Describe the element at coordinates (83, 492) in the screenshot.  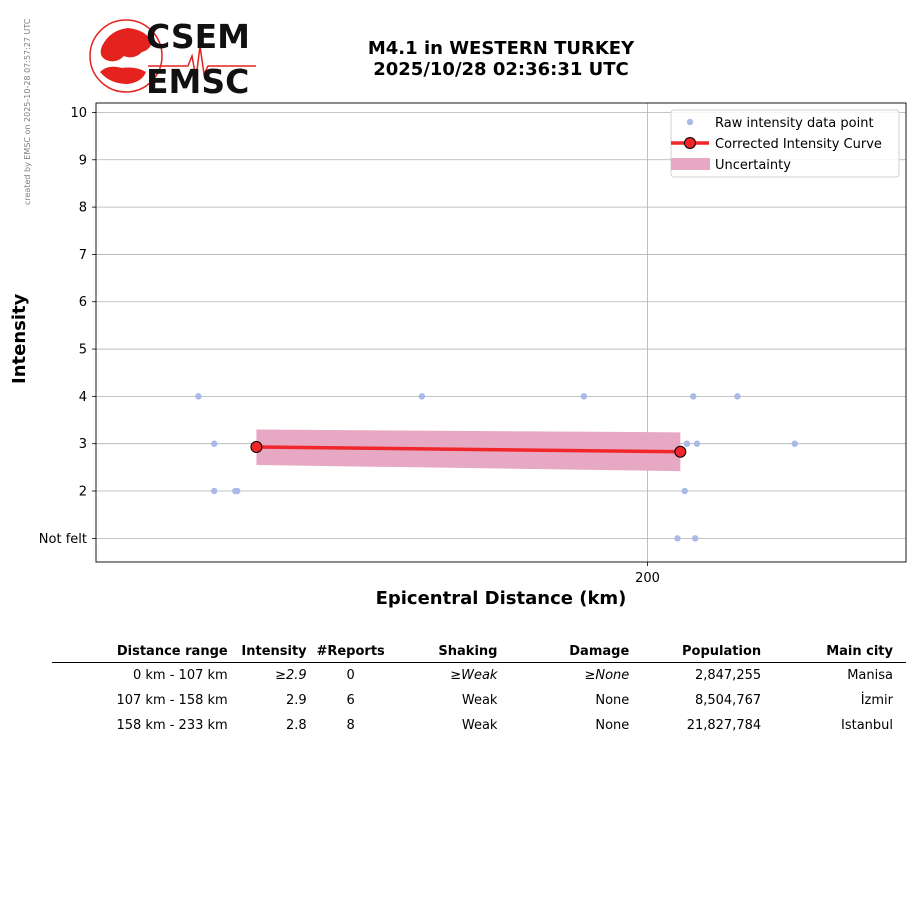
I see `y-tick-label: 2` at that location.